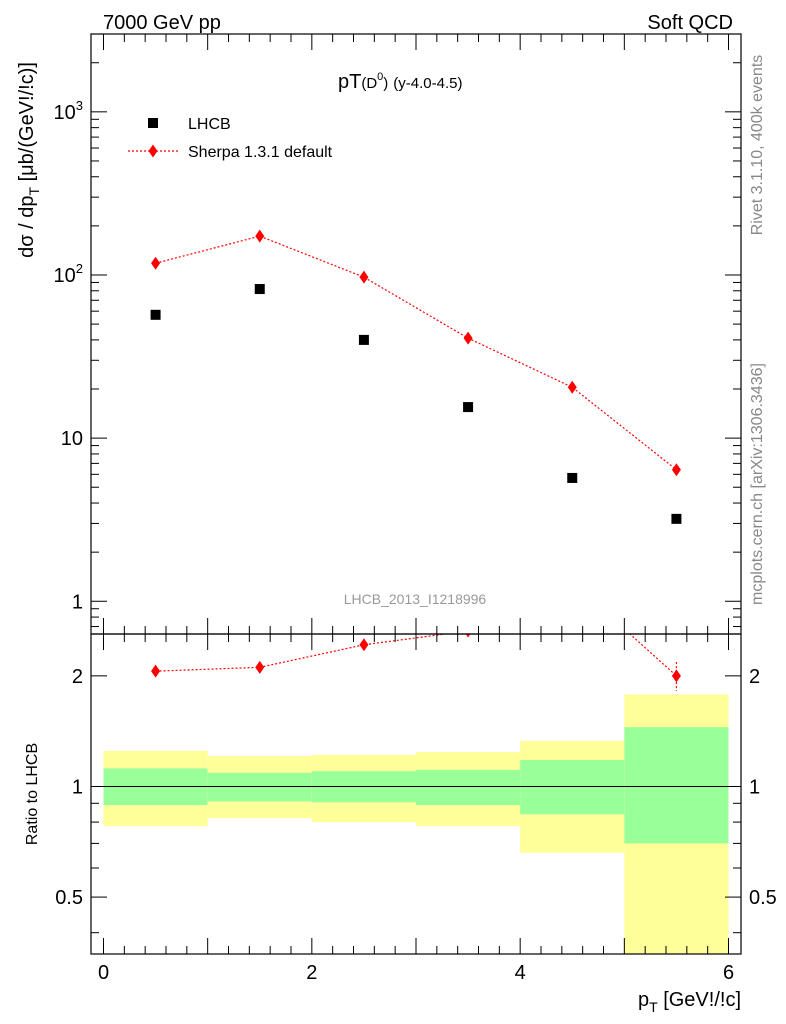 This screenshot has width=786, height=1024. I want to click on plot-title-close: ), so click(385, 83).